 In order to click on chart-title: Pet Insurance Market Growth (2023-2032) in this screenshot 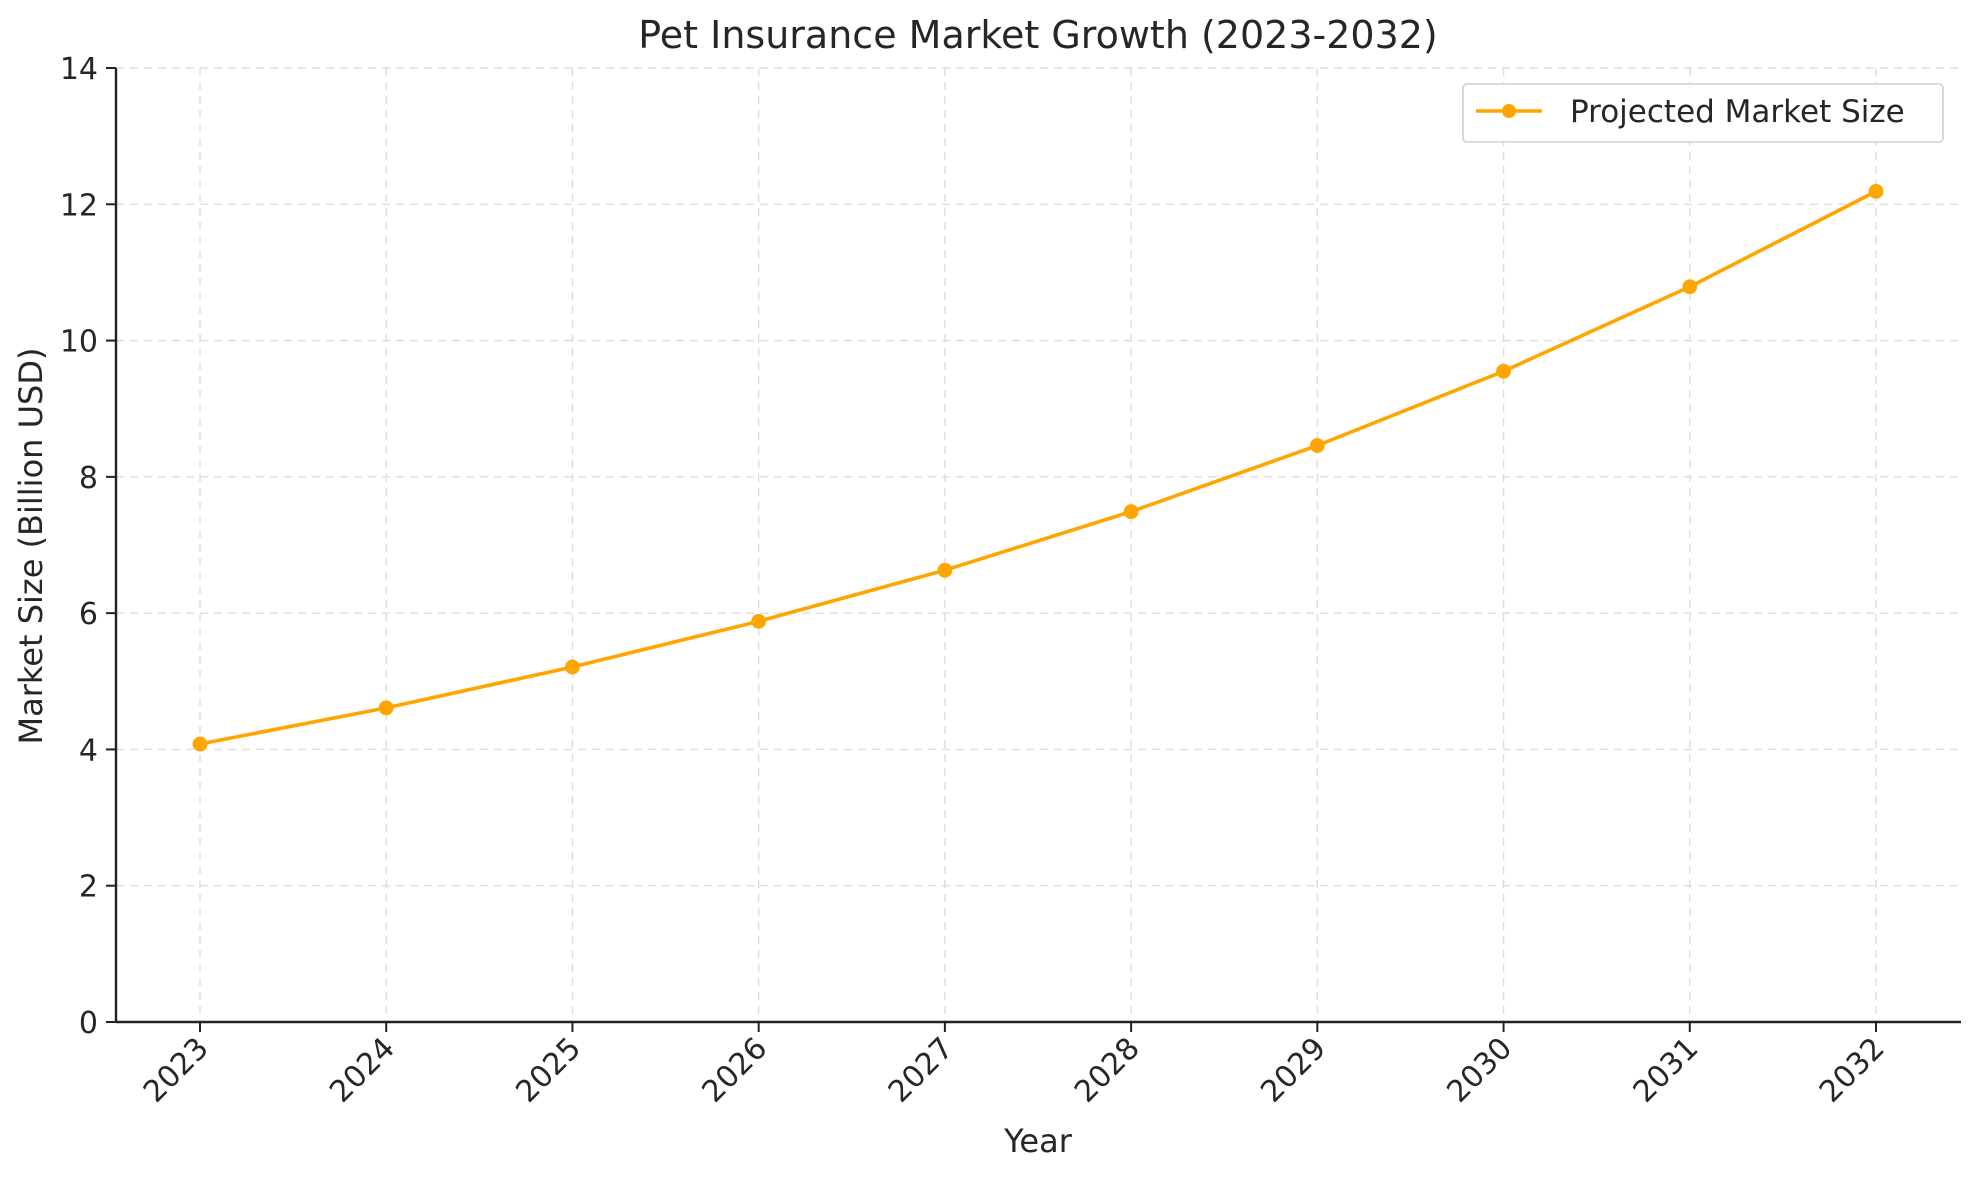, I will do `click(1038, 35)`.